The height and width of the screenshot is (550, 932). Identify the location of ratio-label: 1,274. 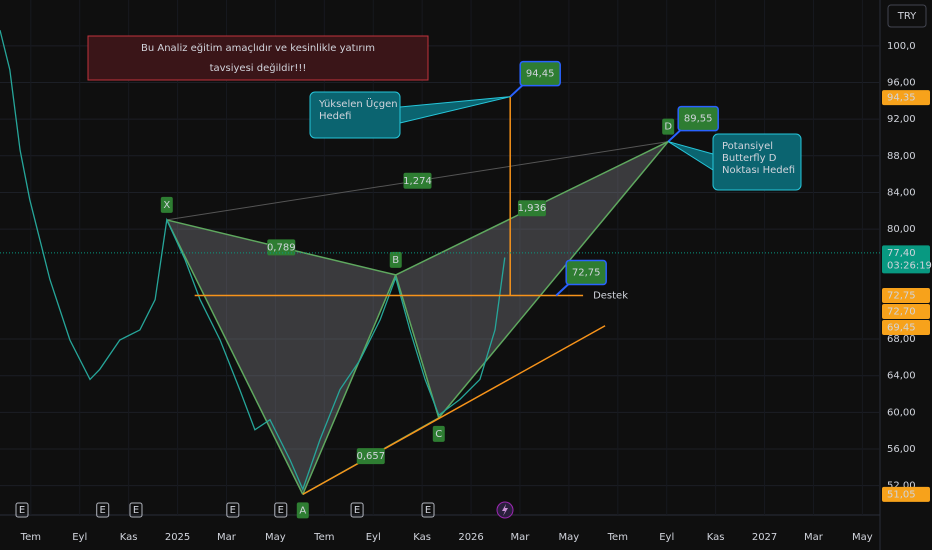
(417, 181).